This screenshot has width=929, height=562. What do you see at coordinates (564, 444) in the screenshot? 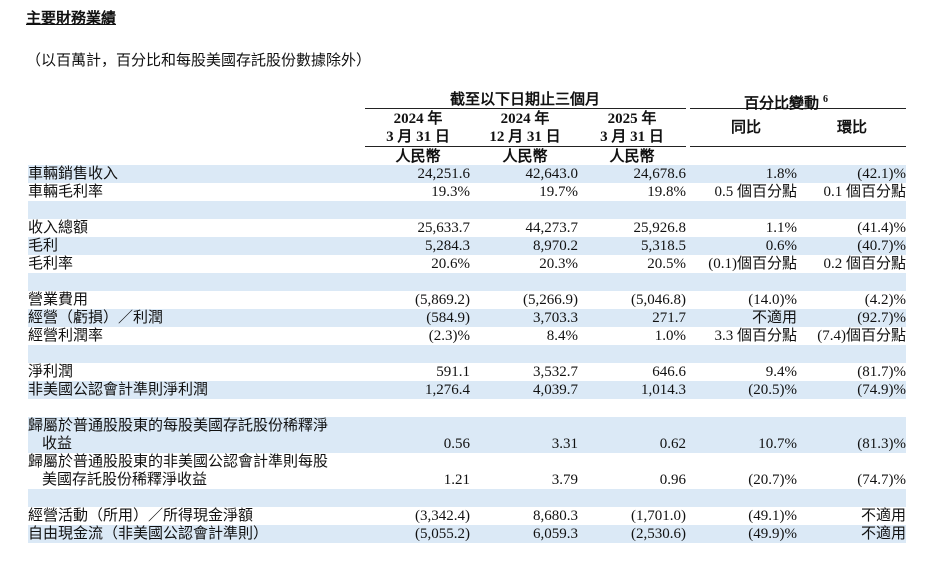
I see `cell: 3.31` at bounding box center [564, 444].